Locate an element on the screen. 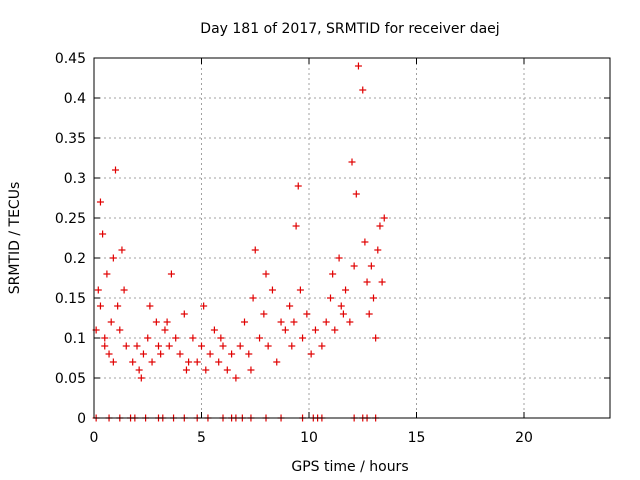  y-tick-label: 0.3 is located at coordinates (75, 179).